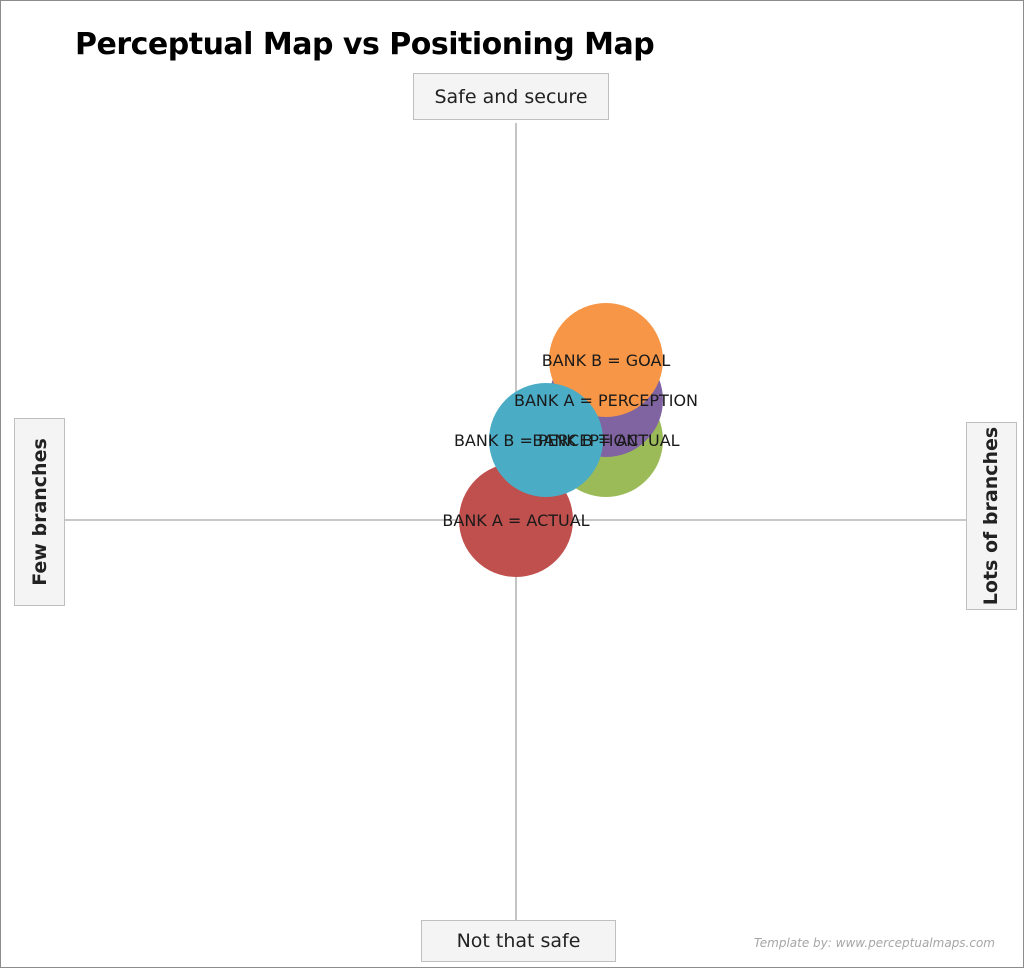 Image resolution: width=1024 pixels, height=968 pixels. I want to click on bubble-label-3: BANK B = GOAL, so click(606, 360).